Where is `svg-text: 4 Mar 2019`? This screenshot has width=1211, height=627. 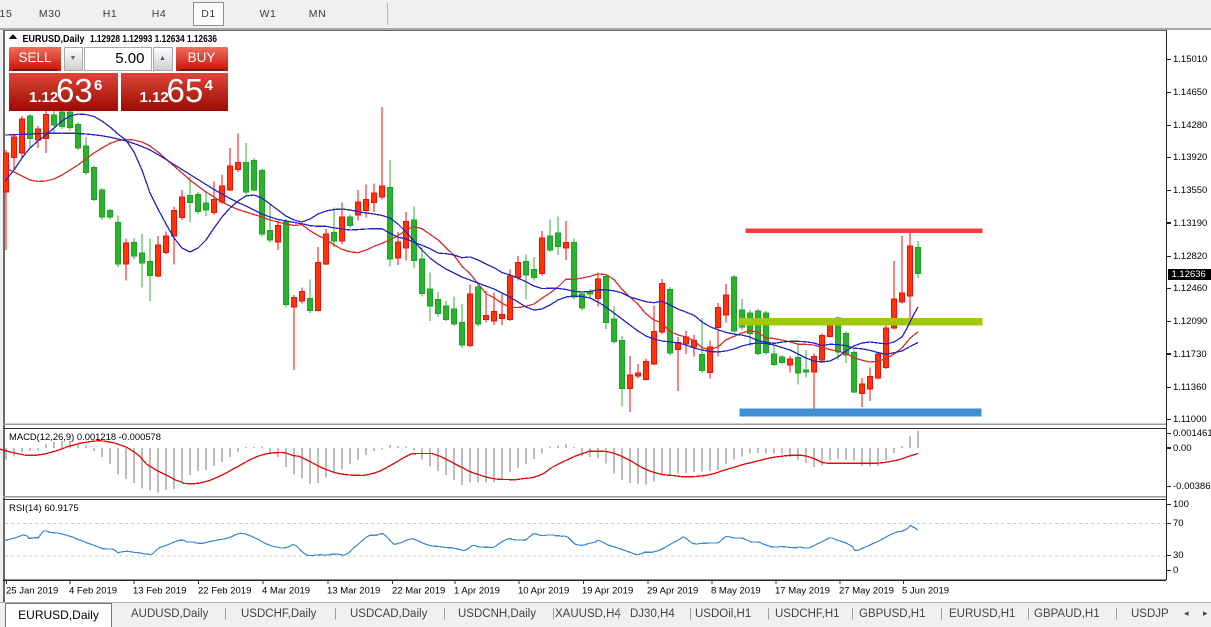 svg-text: 4 Mar 2019 is located at coordinates (286, 591).